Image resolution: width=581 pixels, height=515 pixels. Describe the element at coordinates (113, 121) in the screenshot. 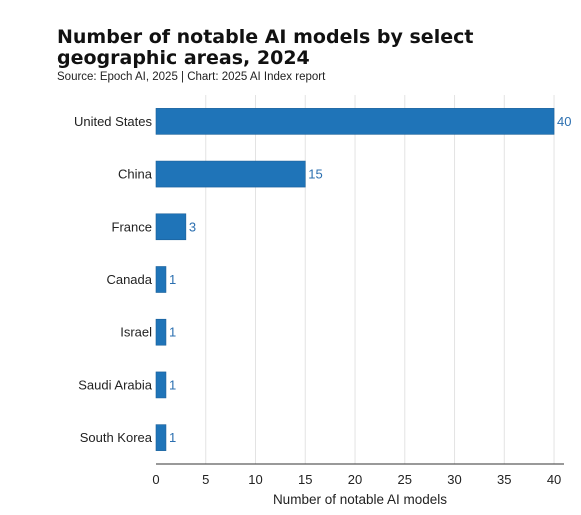

I see `category-label-united-states: United States` at that location.